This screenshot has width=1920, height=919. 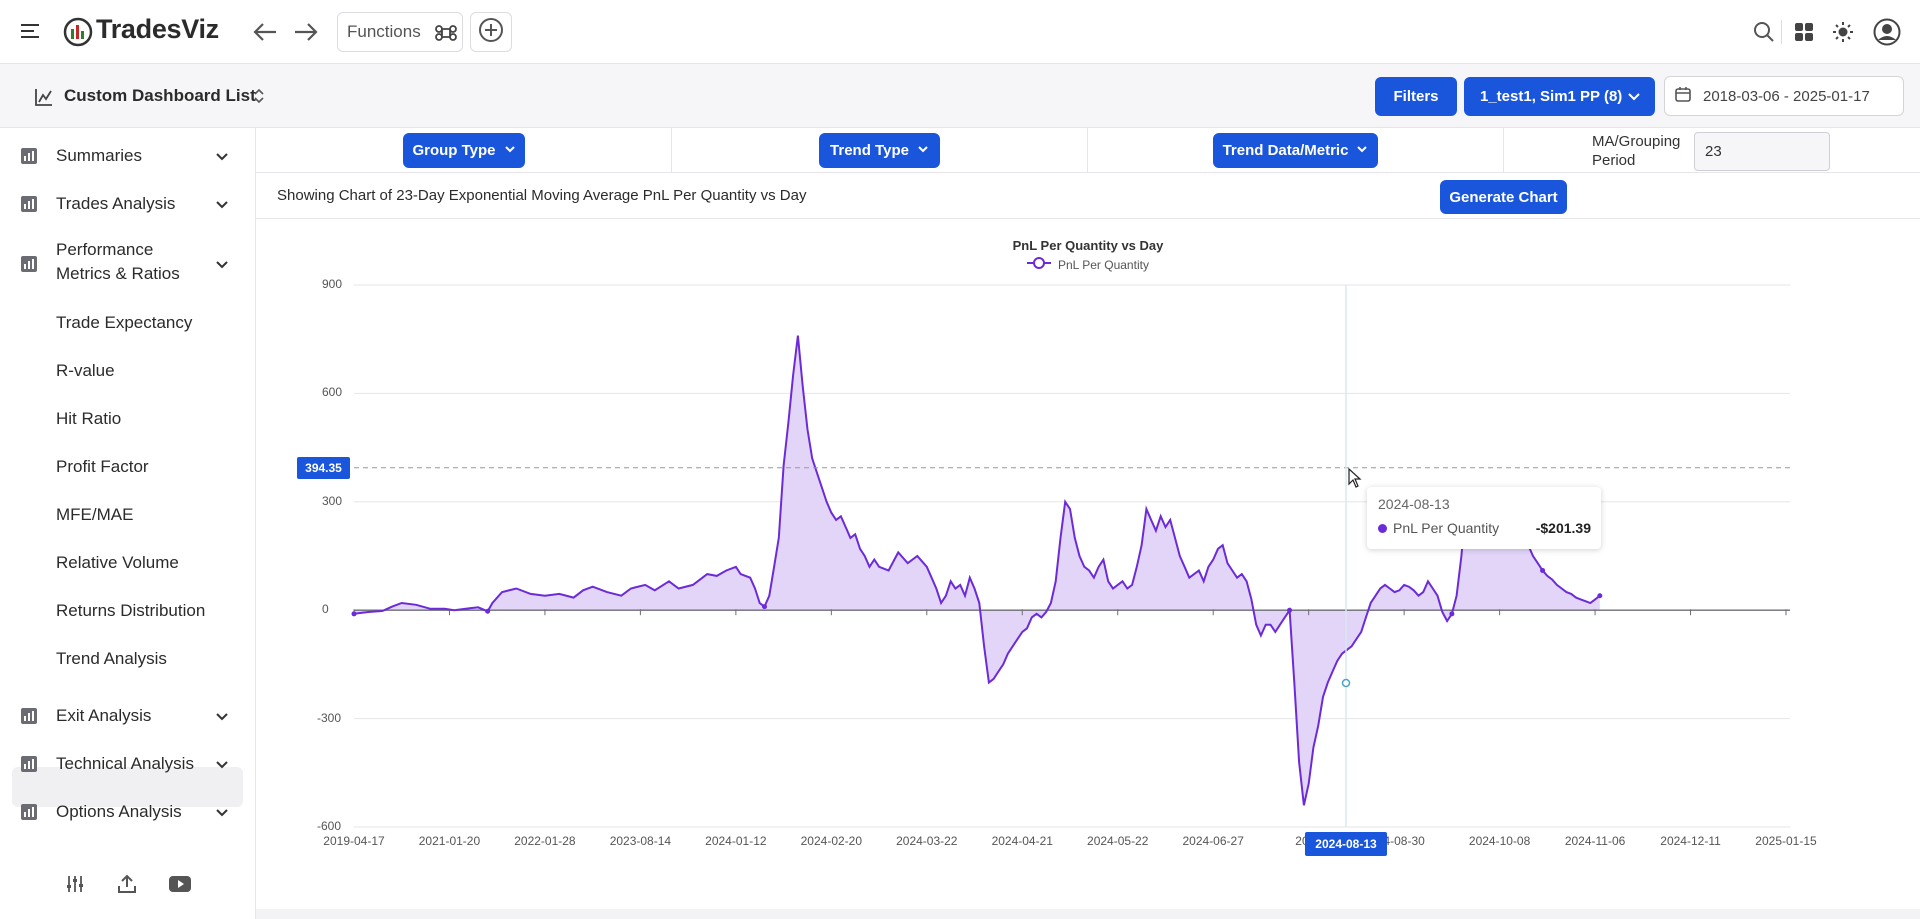 I want to click on sidebar-section-trades-analysis: Trades Analysis, so click(x=128, y=204).